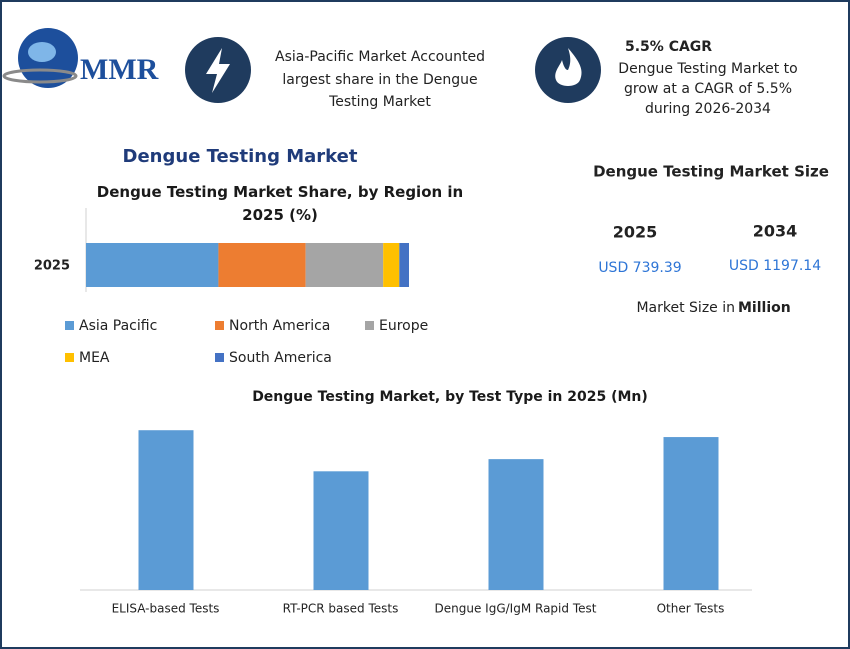 Image resolution: width=850 pixels, height=649 pixels. I want to click on highlight-line: Asia-Pacific Market Accounted, so click(380, 57).